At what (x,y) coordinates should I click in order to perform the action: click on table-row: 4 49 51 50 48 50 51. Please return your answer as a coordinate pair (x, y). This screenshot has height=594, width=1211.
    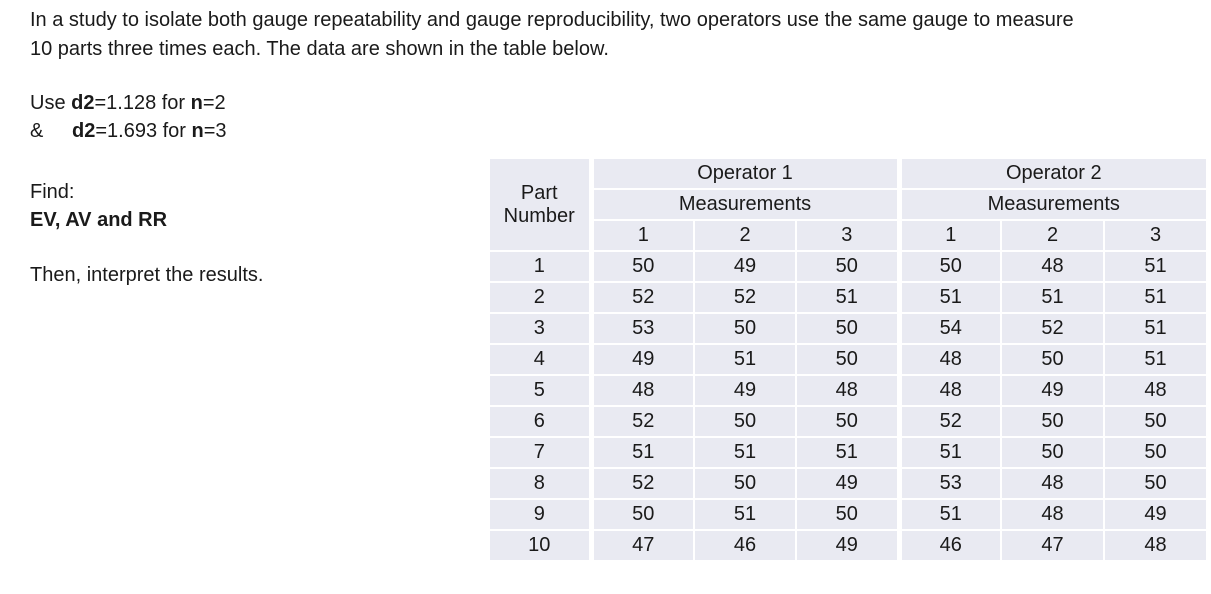
    Looking at the image, I should click on (848, 359).